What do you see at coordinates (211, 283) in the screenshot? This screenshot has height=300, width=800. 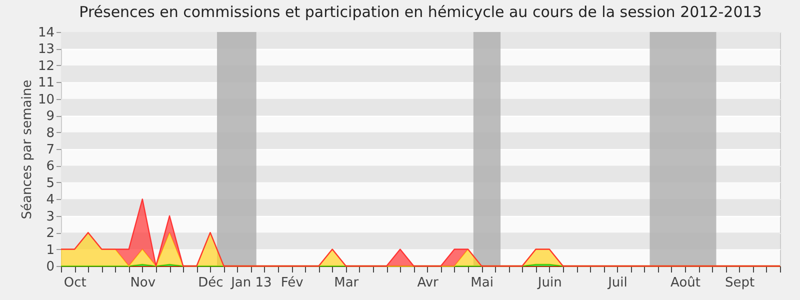 I see `x-tick-label: Déc` at bounding box center [211, 283].